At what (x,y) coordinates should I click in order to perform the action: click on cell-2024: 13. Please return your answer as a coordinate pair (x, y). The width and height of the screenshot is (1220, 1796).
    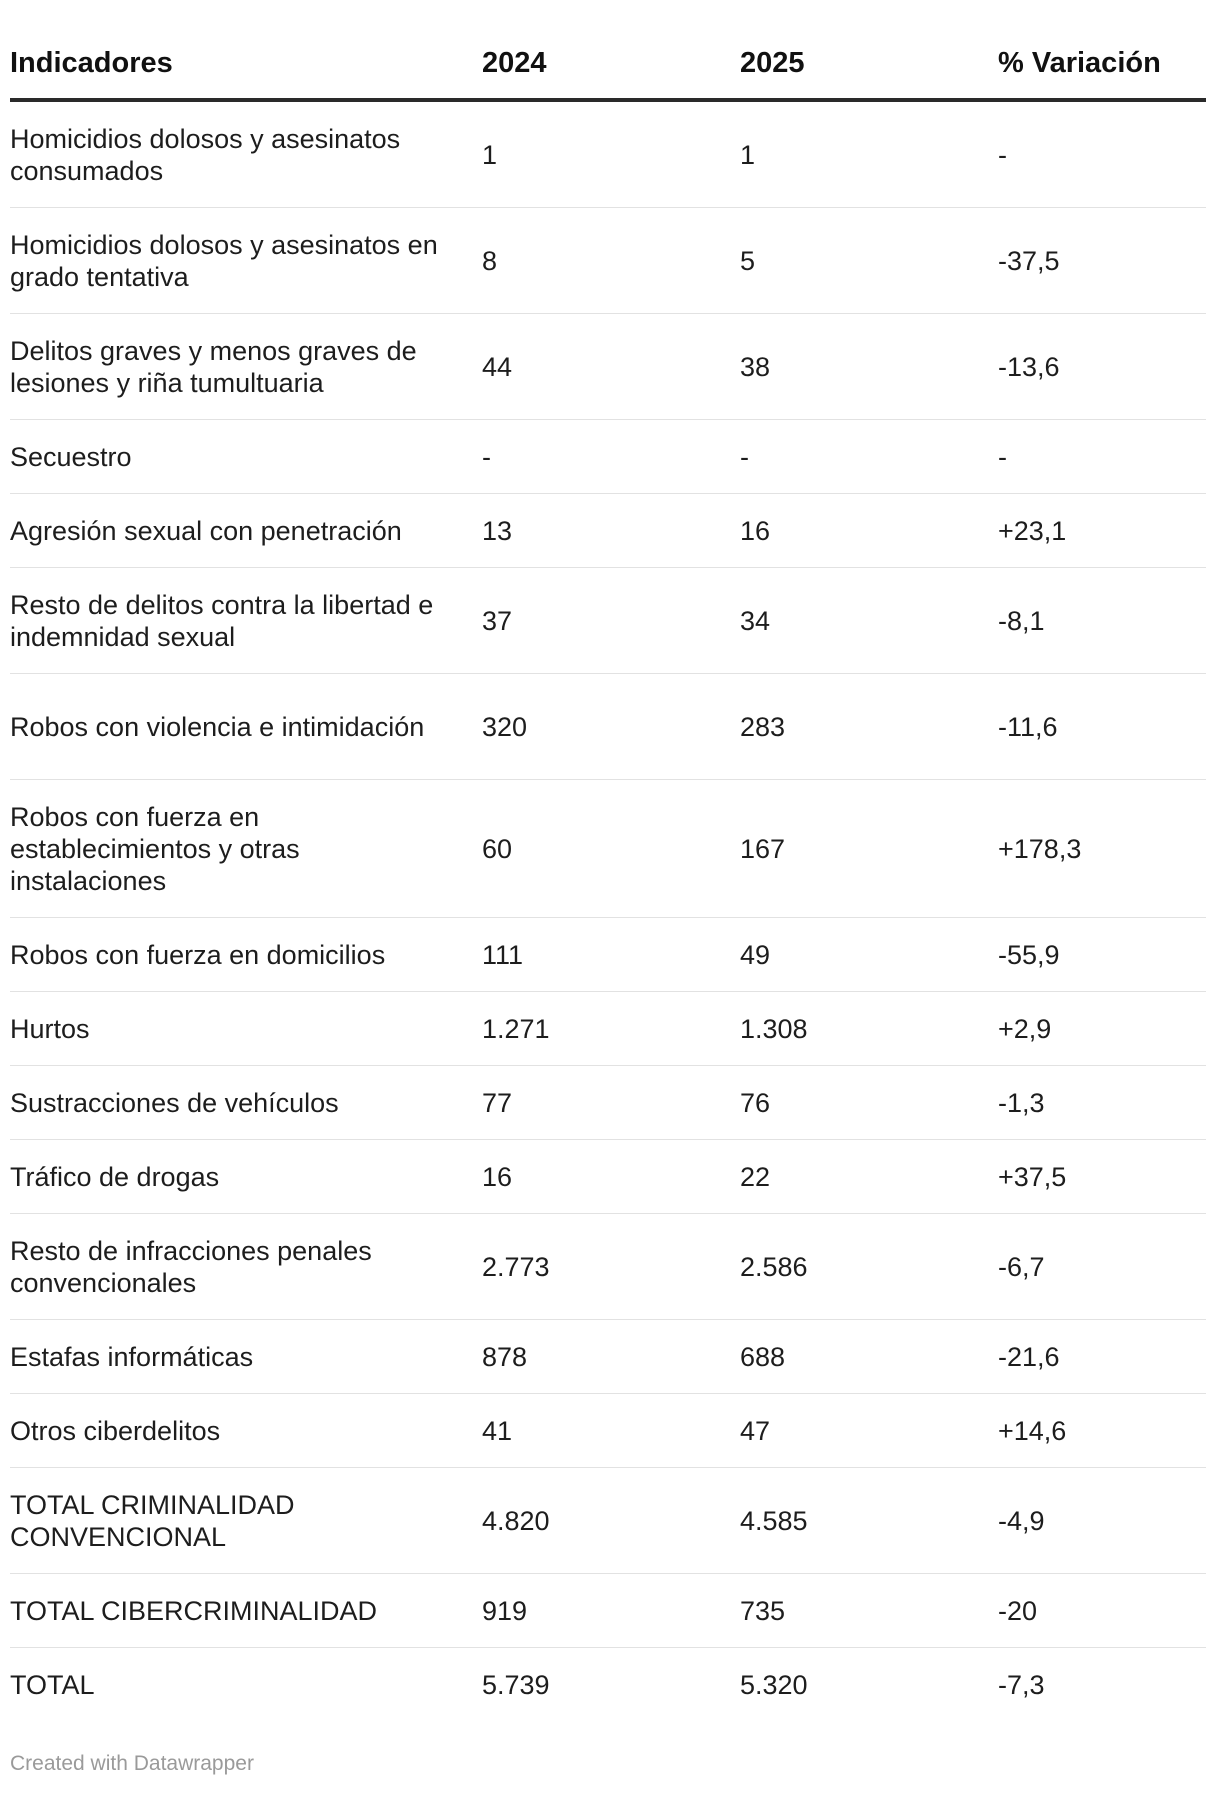
    Looking at the image, I should click on (611, 530).